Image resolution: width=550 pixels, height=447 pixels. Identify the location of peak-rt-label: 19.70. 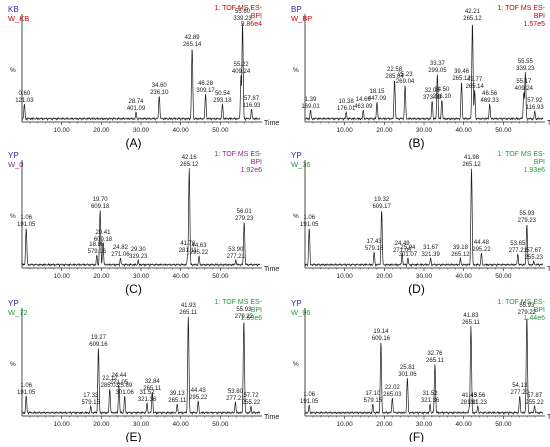
(101, 200).